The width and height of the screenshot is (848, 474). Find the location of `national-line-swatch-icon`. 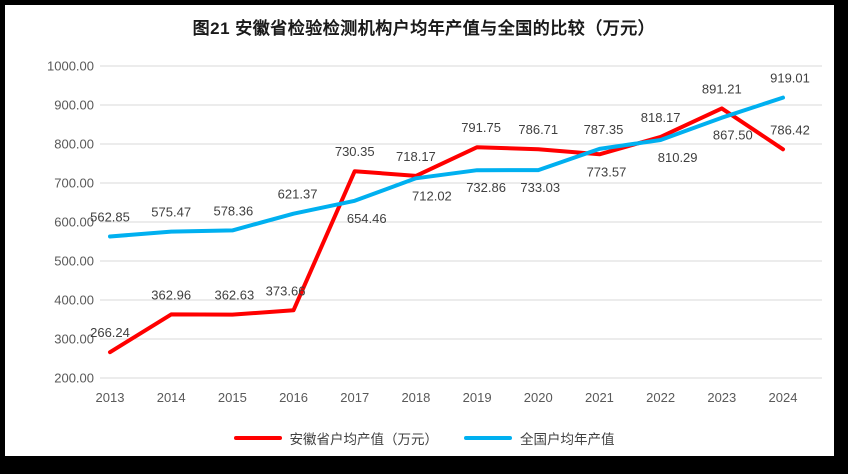

national-line-swatch-icon is located at coordinates (488, 438).